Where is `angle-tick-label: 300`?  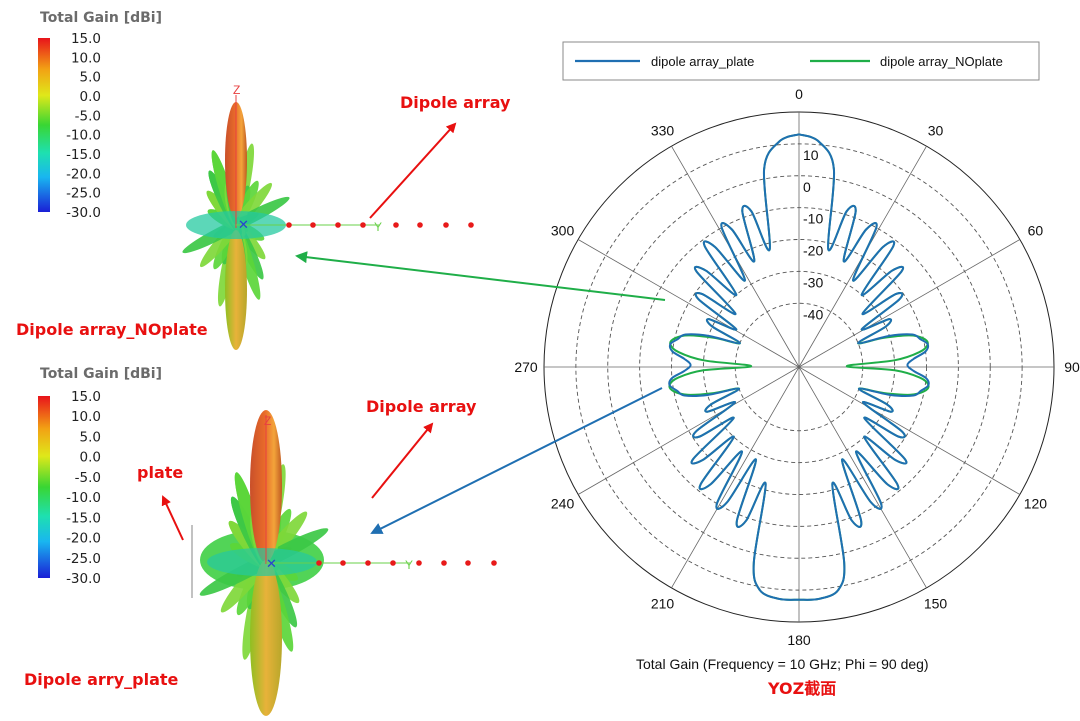 angle-tick-label: 300 is located at coordinates (563, 231).